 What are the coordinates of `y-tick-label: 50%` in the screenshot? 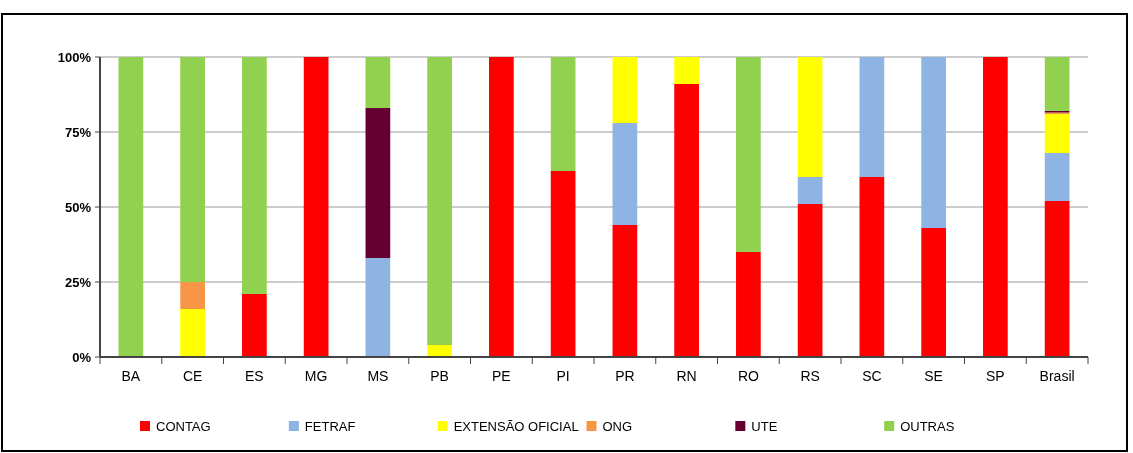 It's located at (78, 207).